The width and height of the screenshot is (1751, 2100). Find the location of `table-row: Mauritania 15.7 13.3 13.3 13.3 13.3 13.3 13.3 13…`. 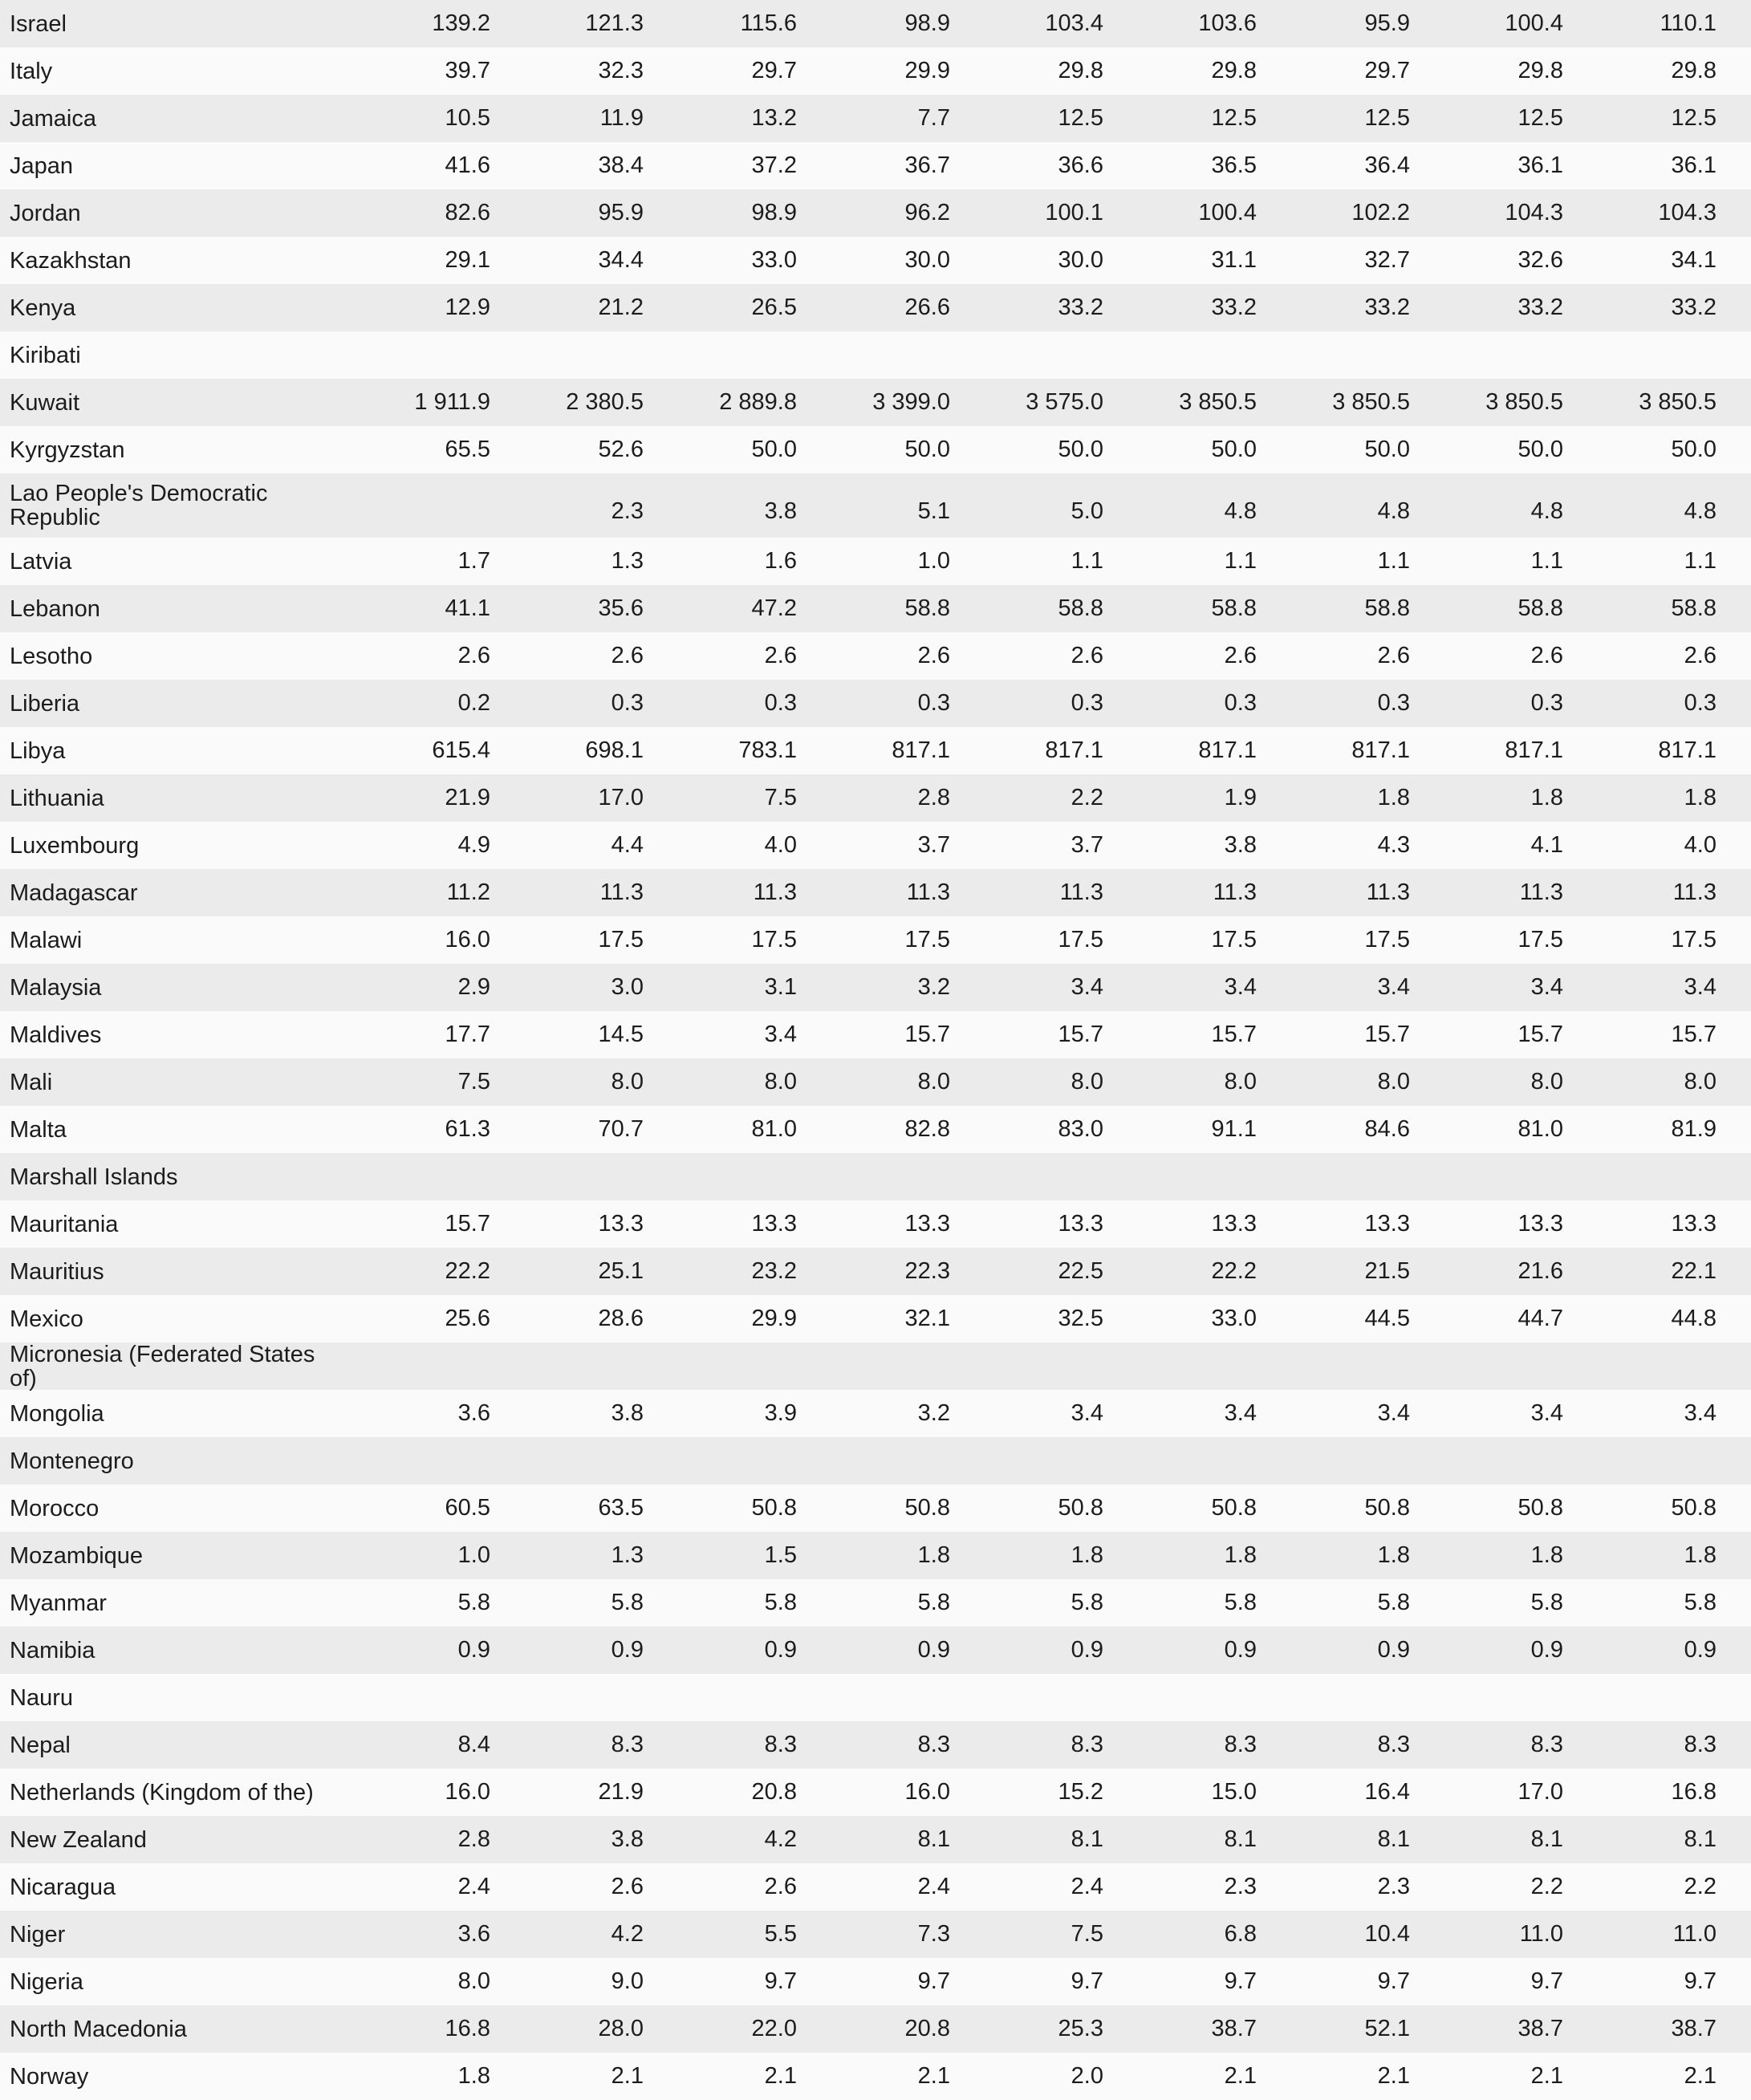

table-row: Mauritania 15.7 13.3 13.3 13.3 13.3 13.3 13.3 13… is located at coordinates (875, 1224).